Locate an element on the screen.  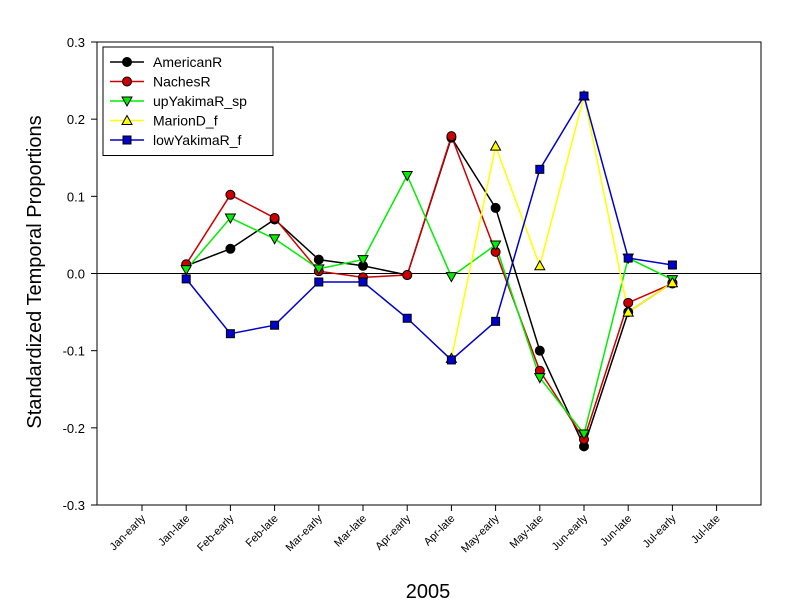
x-tick-label: Mar-late is located at coordinates (350, 531).